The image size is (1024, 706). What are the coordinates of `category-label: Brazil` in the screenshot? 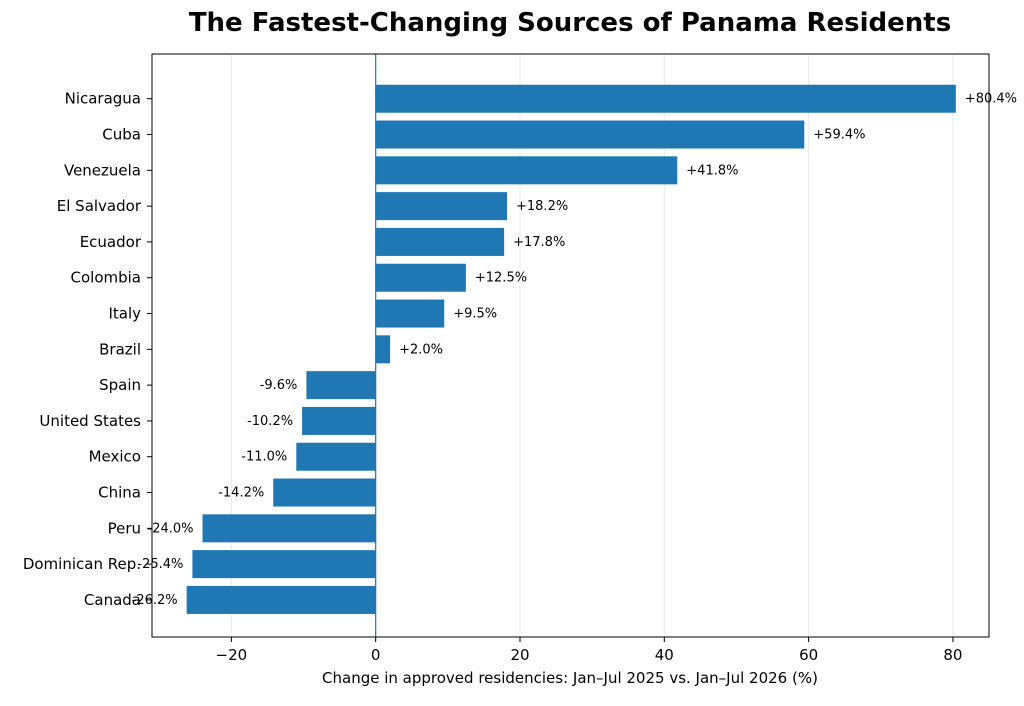 It's located at (120, 349).